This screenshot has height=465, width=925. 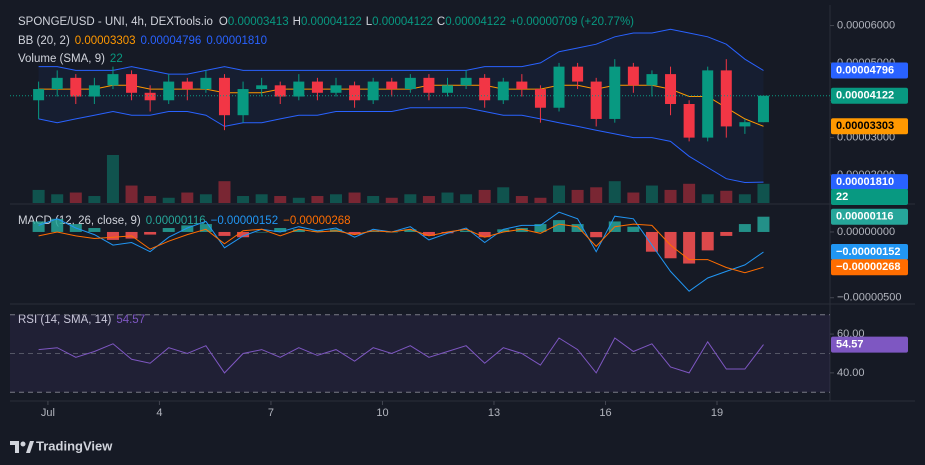 What do you see at coordinates (258, 22) in the screenshot?
I see `legend-item: 0.00003413` at bounding box center [258, 22].